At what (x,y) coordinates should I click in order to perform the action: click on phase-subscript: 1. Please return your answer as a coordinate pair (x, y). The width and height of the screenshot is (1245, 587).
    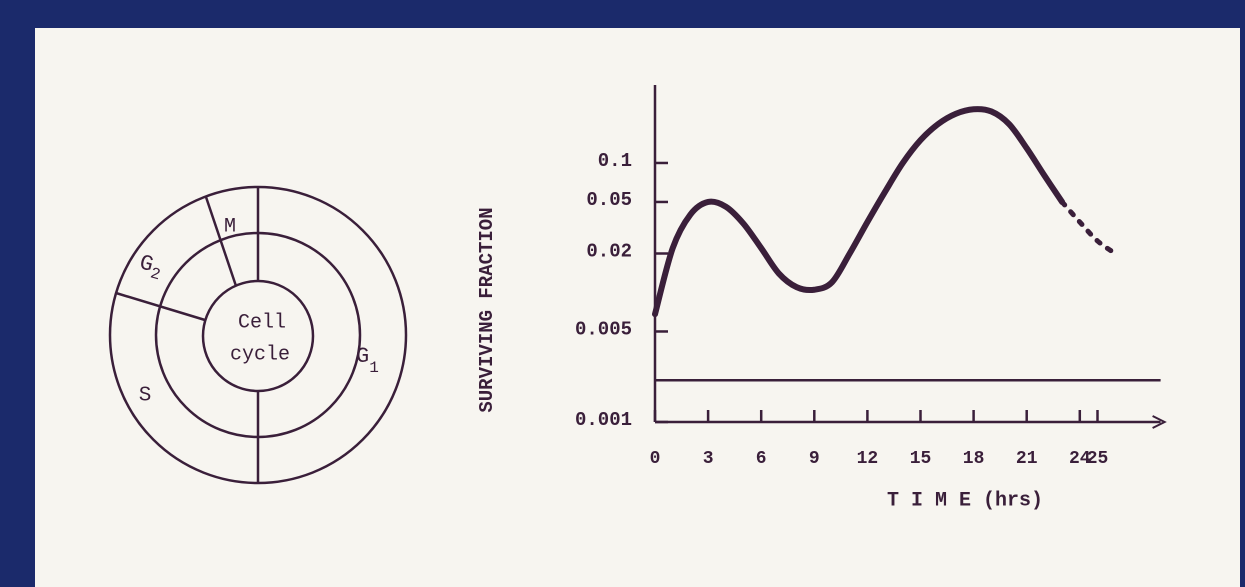
    Looking at the image, I should click on (374, 368).